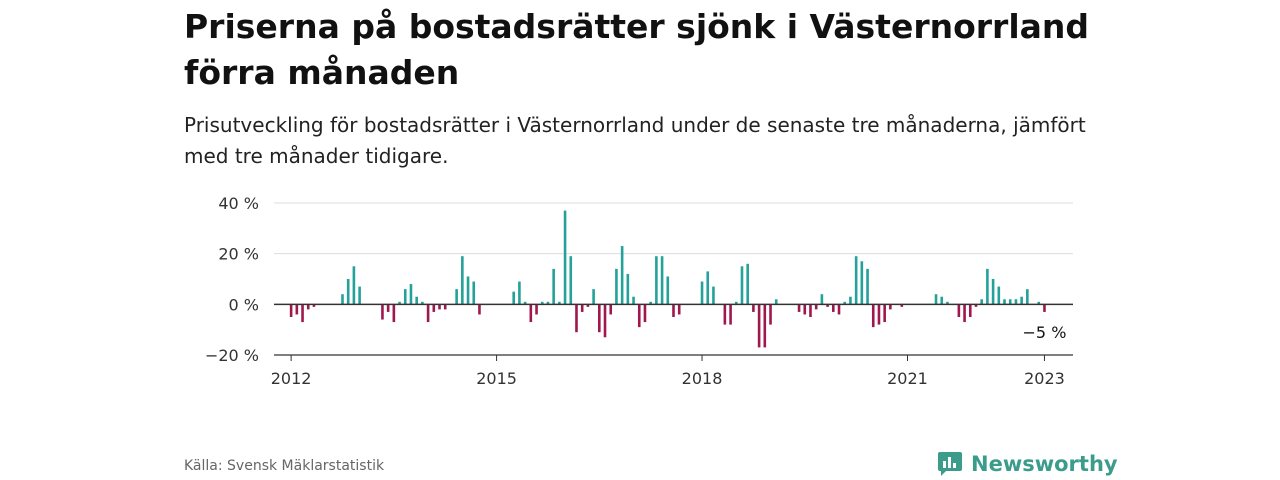 Image resolution: width=1280 pixels, height=480 pixels. I want to click on latest-value-annotation: −5 %, so click(1045, 332).